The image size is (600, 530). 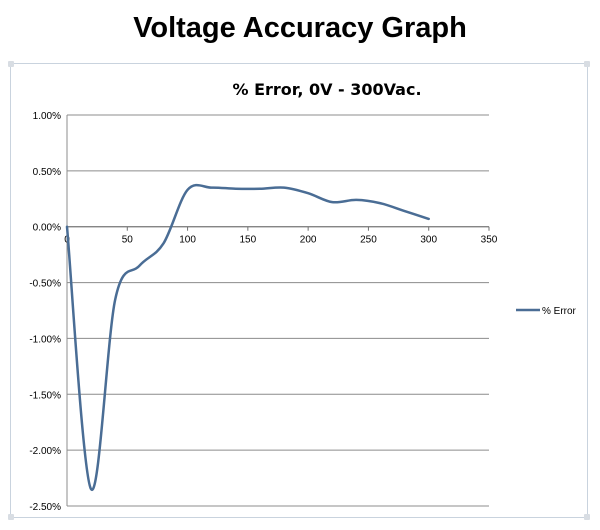 I want to click on frame-handle-top-left, so click(x=11, y=64).